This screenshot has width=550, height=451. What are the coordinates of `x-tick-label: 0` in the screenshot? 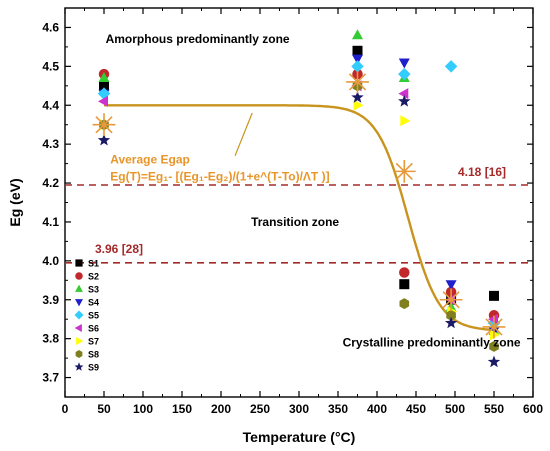 It's located at (65, 409).